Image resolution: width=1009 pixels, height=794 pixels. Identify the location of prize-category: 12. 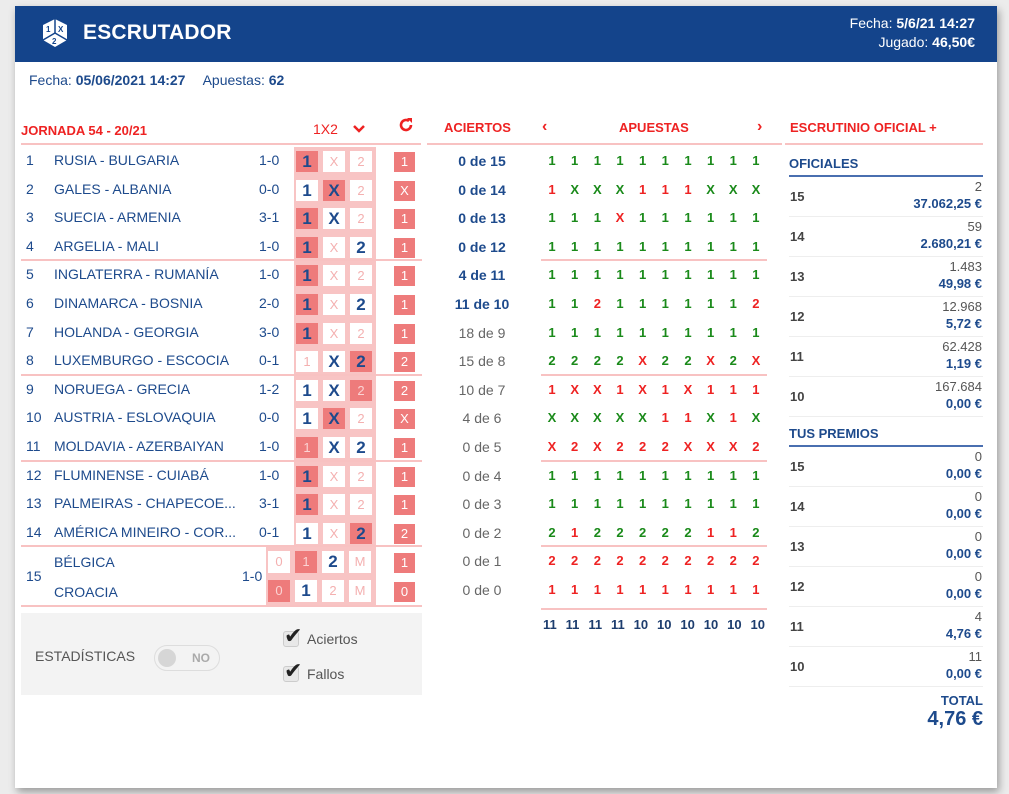
(797, 316).